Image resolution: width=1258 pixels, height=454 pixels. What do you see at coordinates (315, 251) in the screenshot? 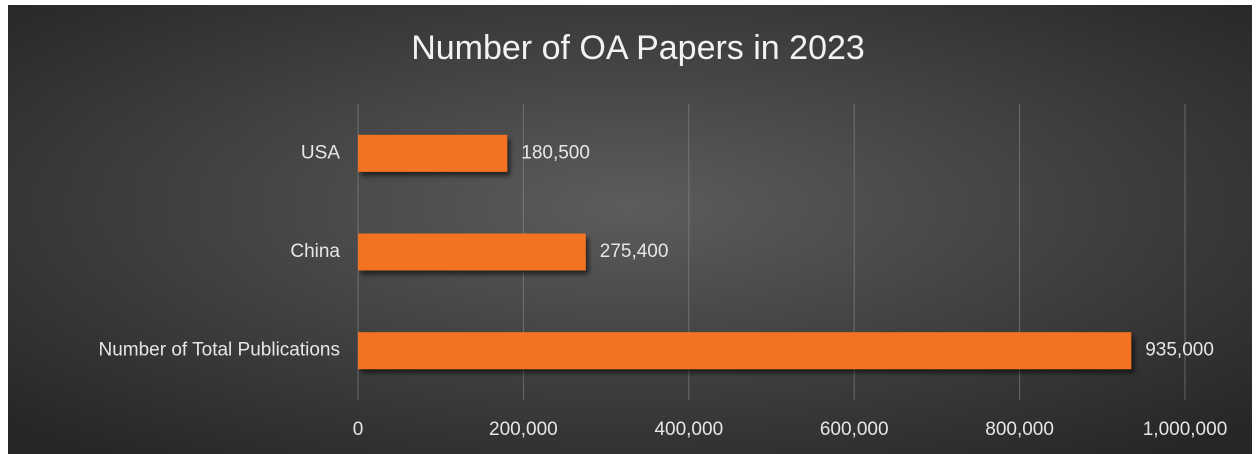
I see `y-tick-label: China` at bounding box center [315, 251].